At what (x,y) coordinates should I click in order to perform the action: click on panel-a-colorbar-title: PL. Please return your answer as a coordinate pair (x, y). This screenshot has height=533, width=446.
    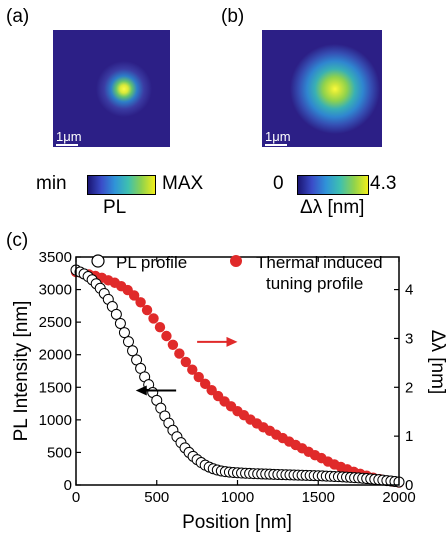
    Looking at the image, I should click on (115, 207).